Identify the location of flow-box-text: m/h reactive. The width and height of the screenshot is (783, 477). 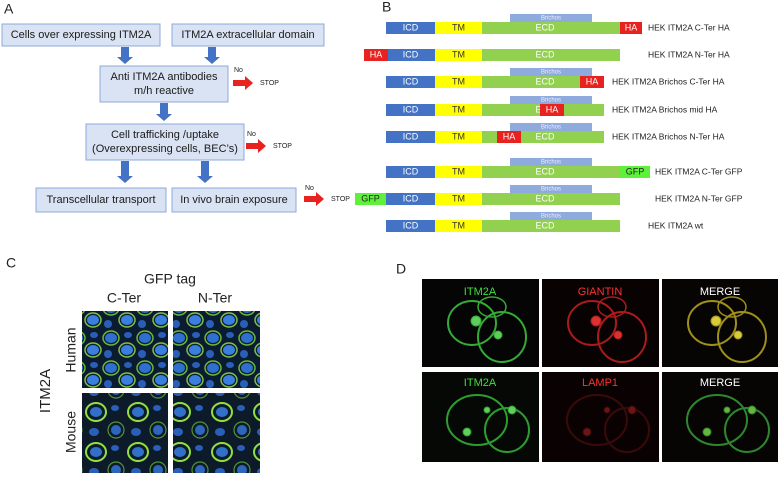
(164, 91).